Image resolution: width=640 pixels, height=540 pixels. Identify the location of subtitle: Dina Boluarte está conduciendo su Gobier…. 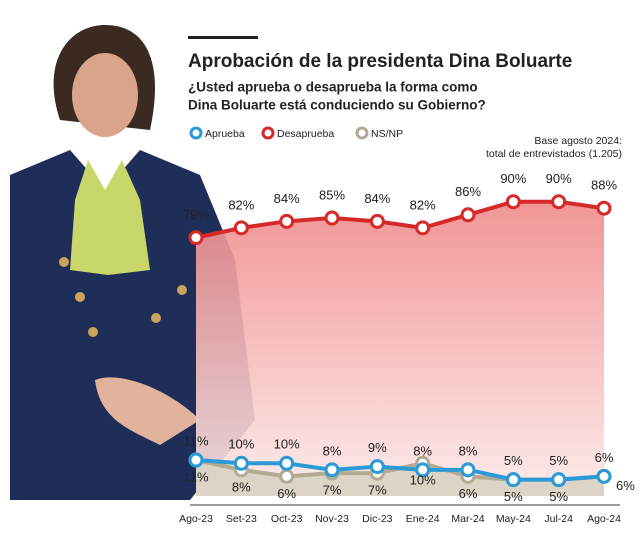
(337, 105).